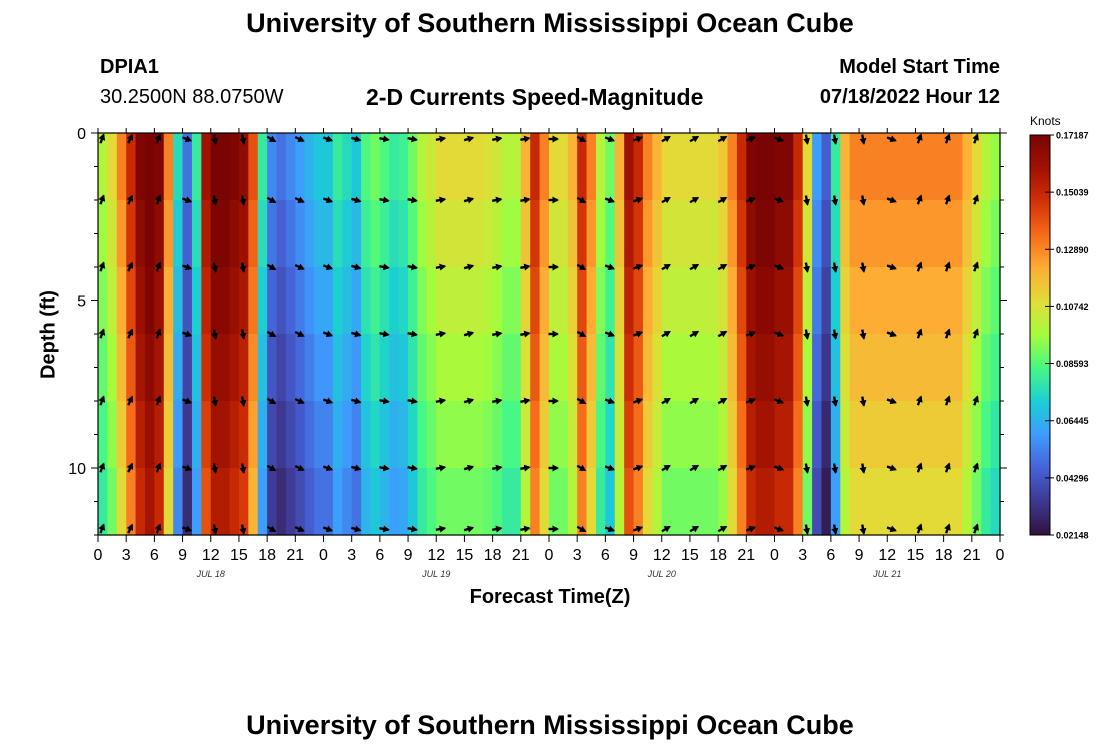 Image resolution: width=1100 pixels, height=750 pixels. What do you see at coordinates (435, 574) in the screenshot?
I see `day-label: JUL 19` at bounding box center [435, 574].